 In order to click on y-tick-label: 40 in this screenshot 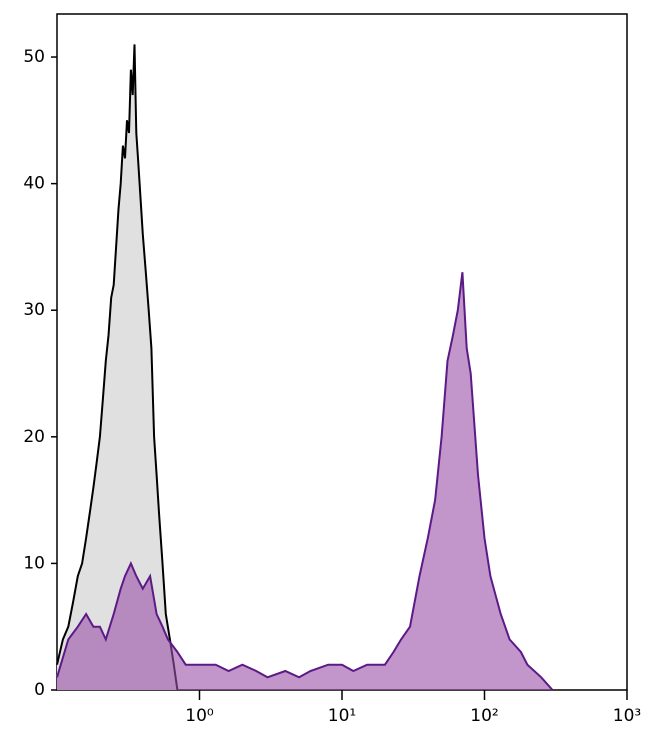, I will do `click(34, 184)`.